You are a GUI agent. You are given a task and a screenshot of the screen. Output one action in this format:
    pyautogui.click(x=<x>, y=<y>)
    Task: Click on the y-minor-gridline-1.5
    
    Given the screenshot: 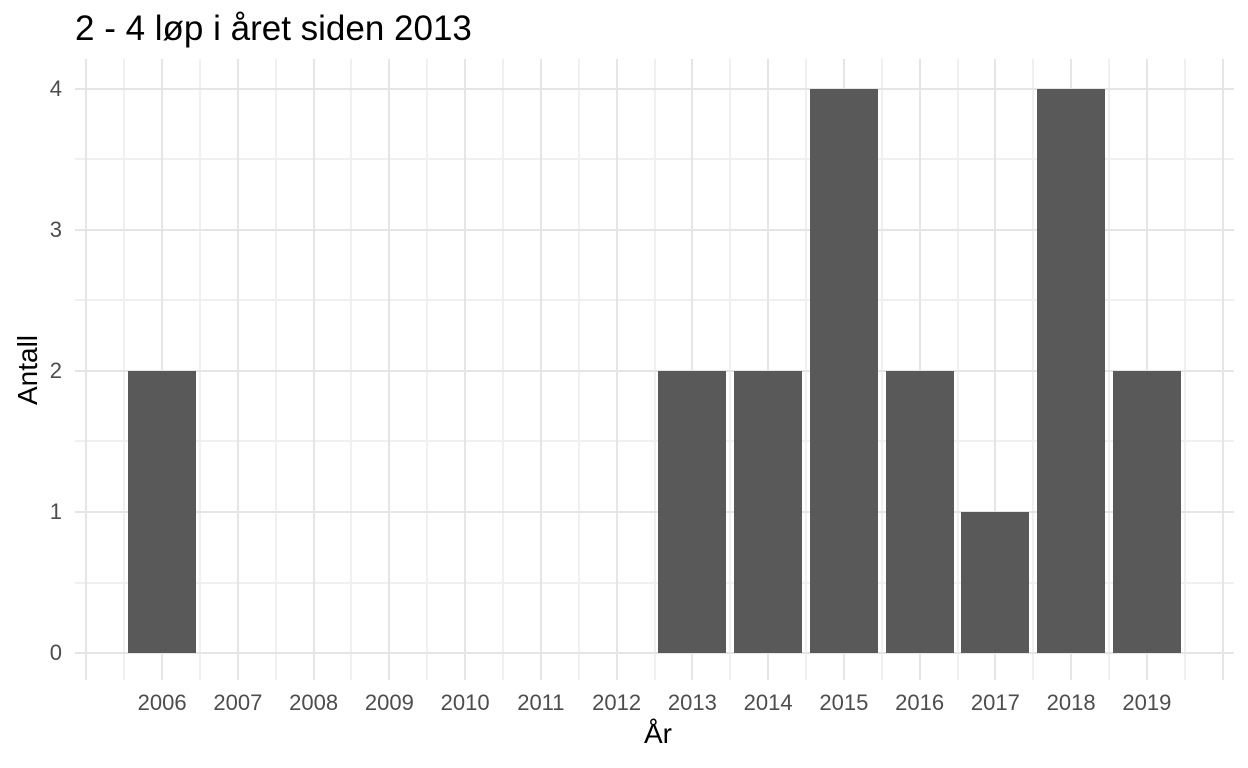 What is the action you would take?
    pyautogui.click(x=654, y=441)
    